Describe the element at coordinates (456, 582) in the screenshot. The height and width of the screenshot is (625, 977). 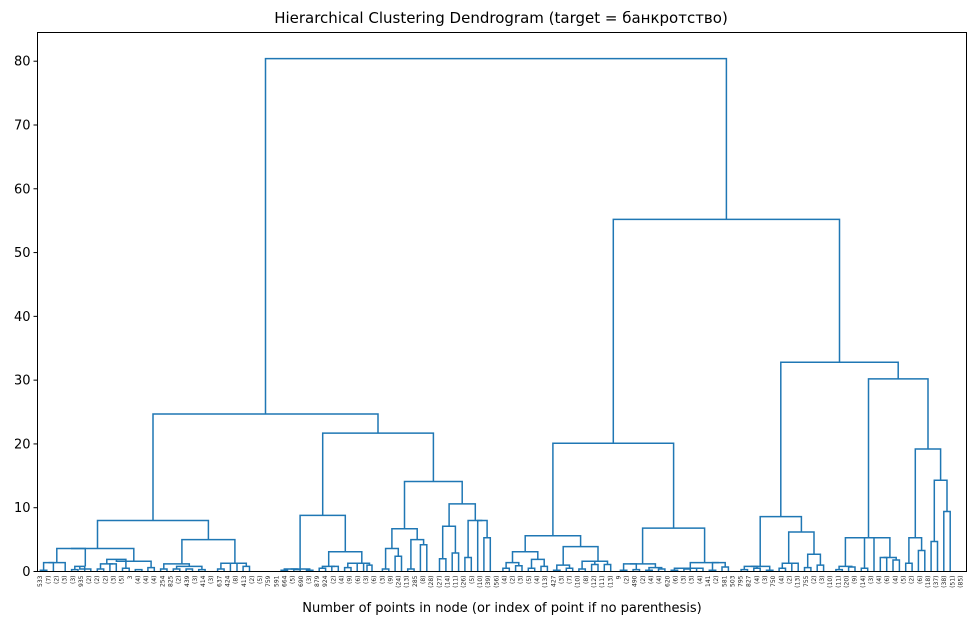
I see `leaf-label: (11)` at that location.